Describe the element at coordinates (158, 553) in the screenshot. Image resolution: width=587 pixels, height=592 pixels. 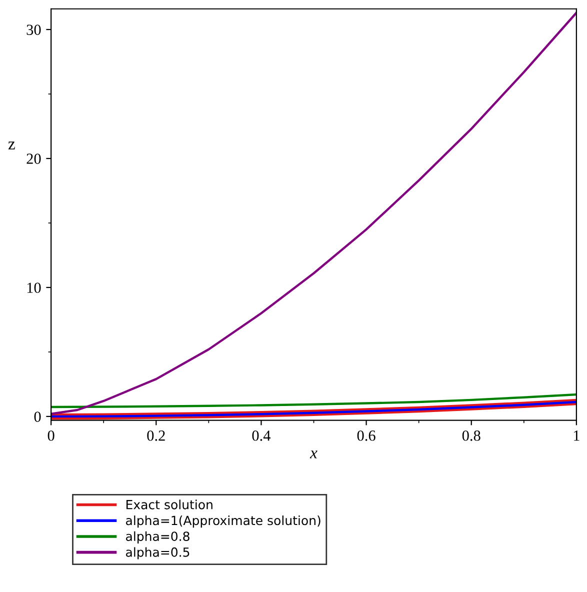
I see `legend-label: alpha=0.5` at that location.